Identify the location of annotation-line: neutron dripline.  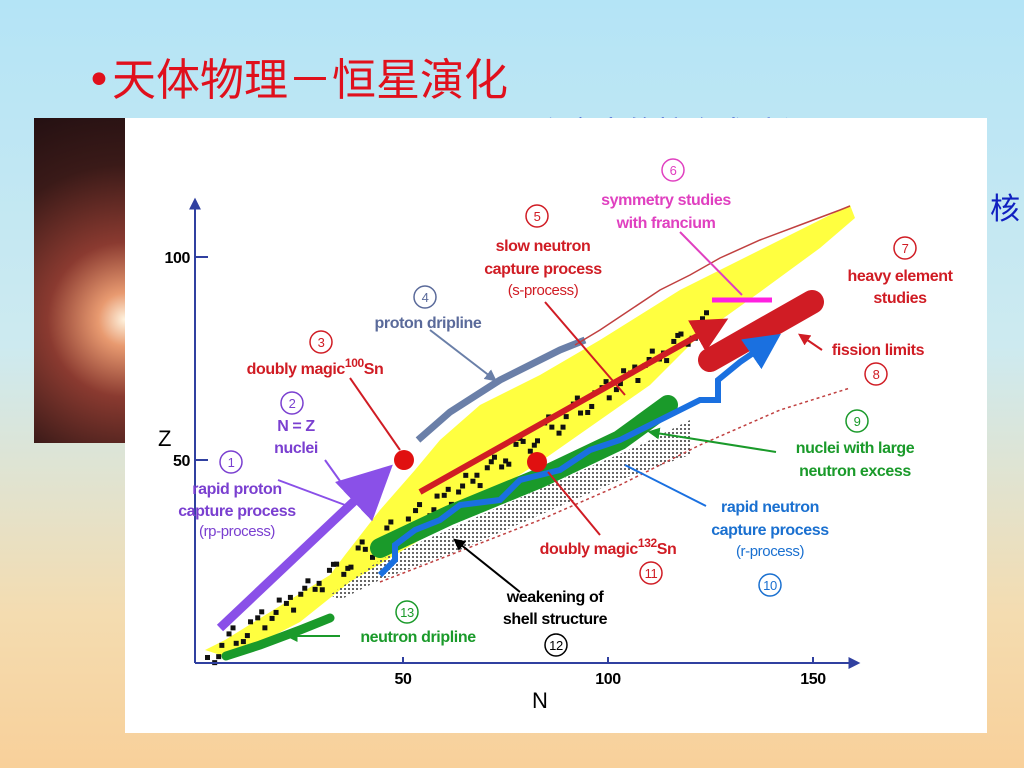
(418, 637).